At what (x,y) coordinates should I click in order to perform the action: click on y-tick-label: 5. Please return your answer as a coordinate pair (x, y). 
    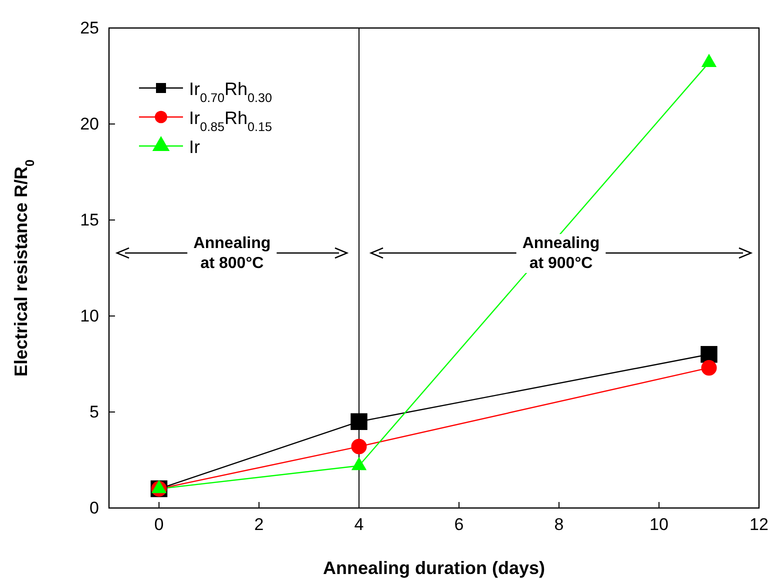
    Looking at the image, I should click on (94, 412).